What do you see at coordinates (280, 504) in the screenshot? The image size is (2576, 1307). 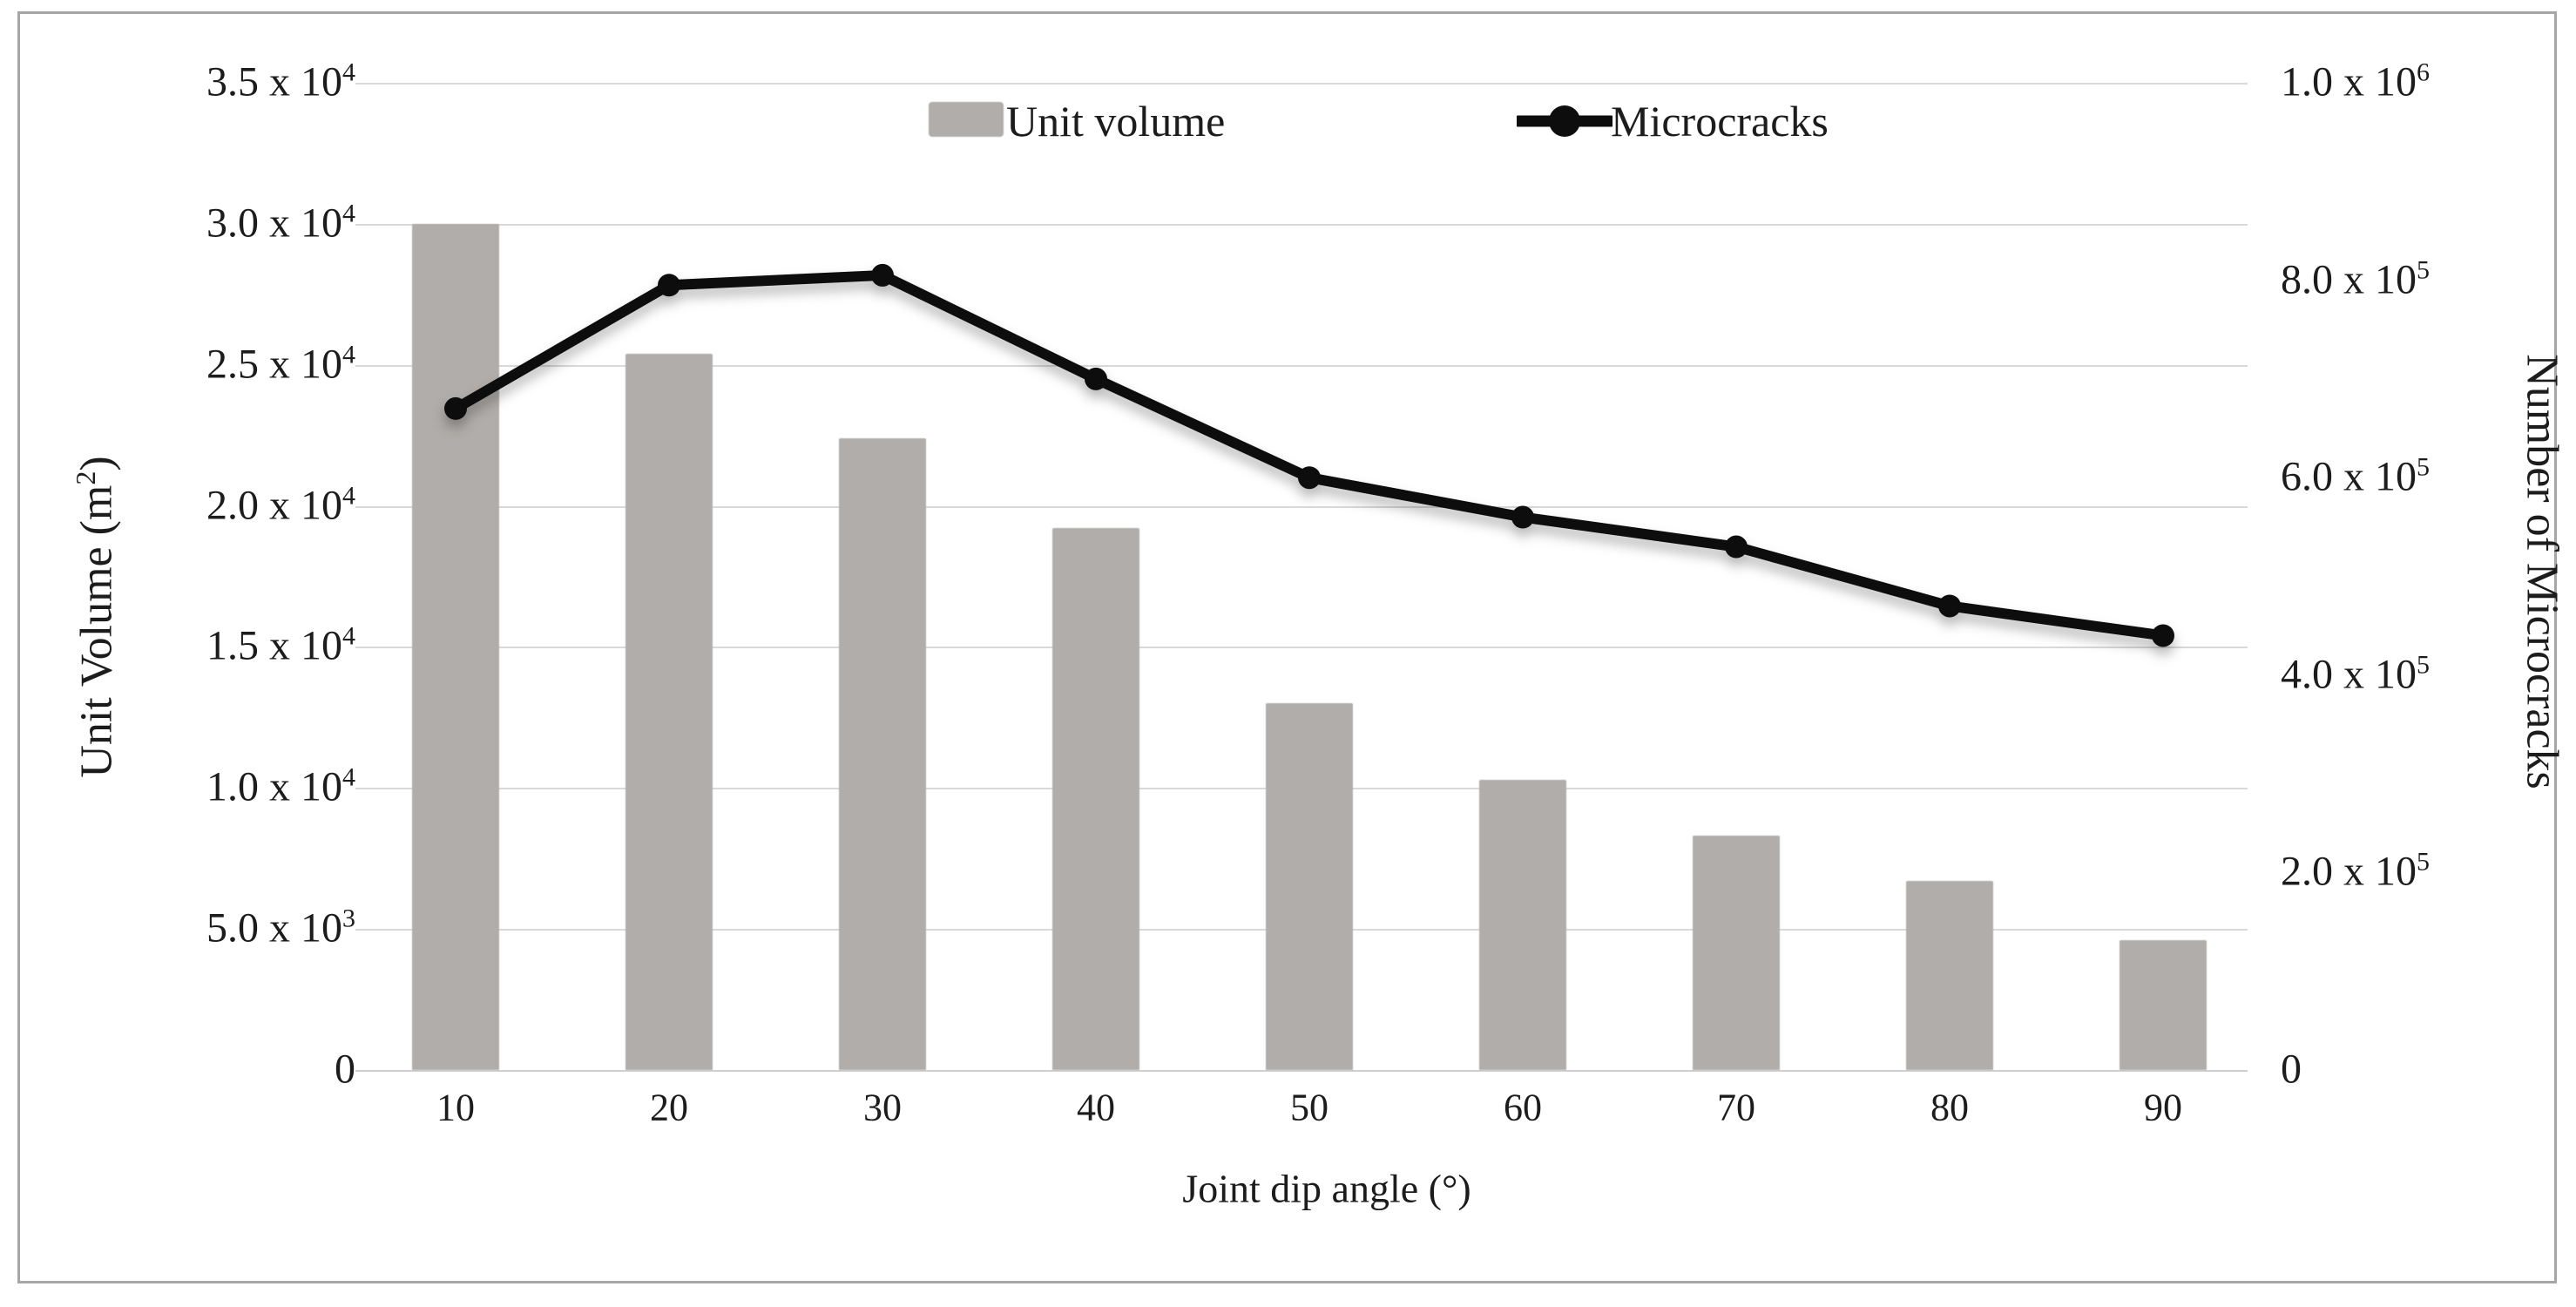 I see `left-axis-tick-label: 2.0 x 104` at bounding box center [280, 504].